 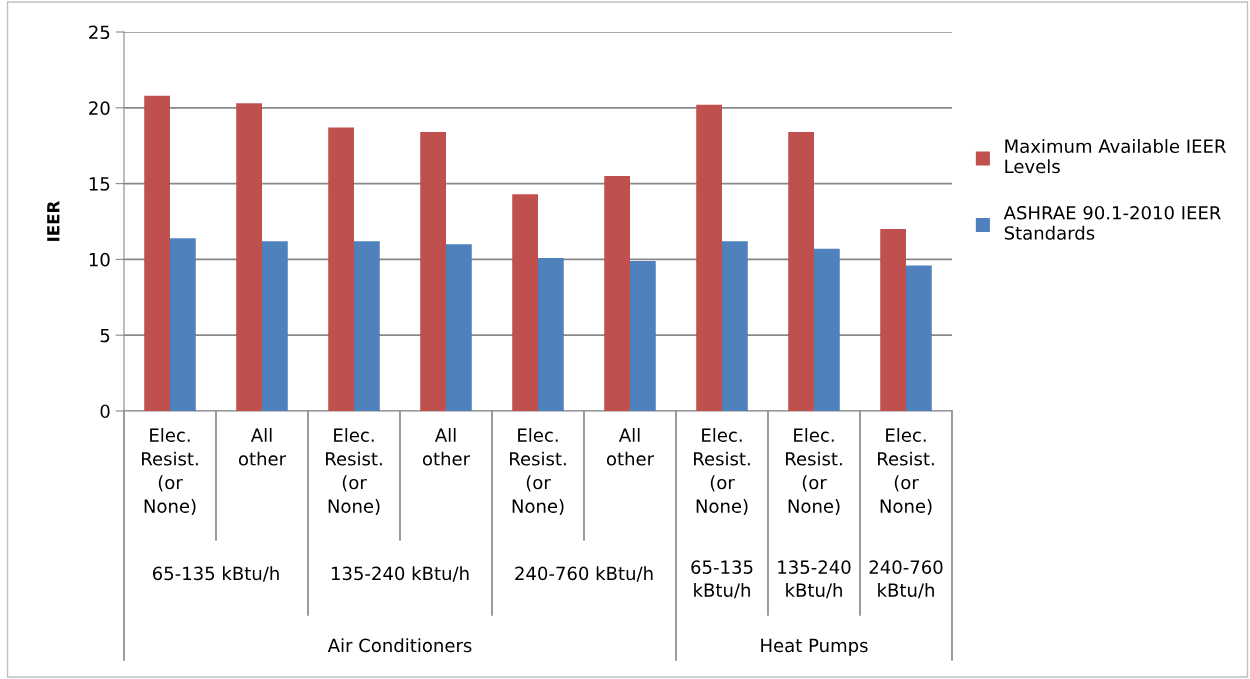 I want to click on y-tick-label: 15, so click(x=99, y=184).